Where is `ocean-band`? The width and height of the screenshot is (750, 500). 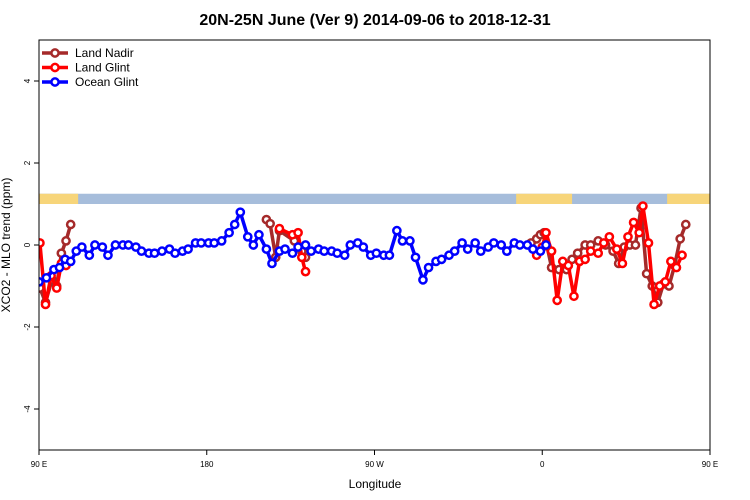 ocean-band is located at coordinates (374, 198).